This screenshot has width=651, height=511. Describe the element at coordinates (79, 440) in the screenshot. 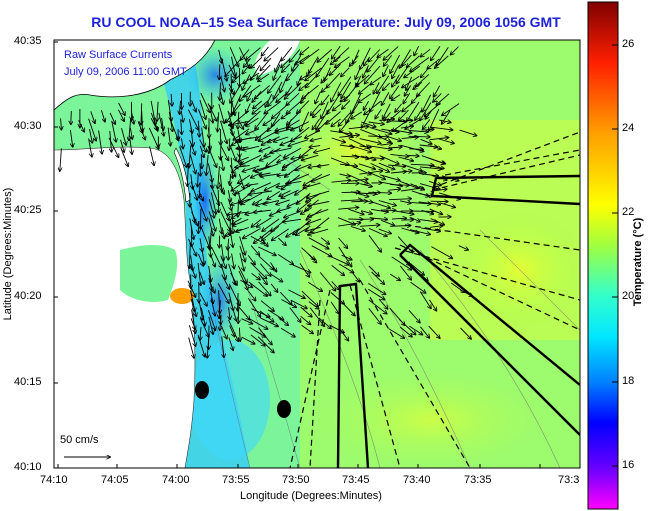

I see `scale-label: 50 cm/s` at that location.